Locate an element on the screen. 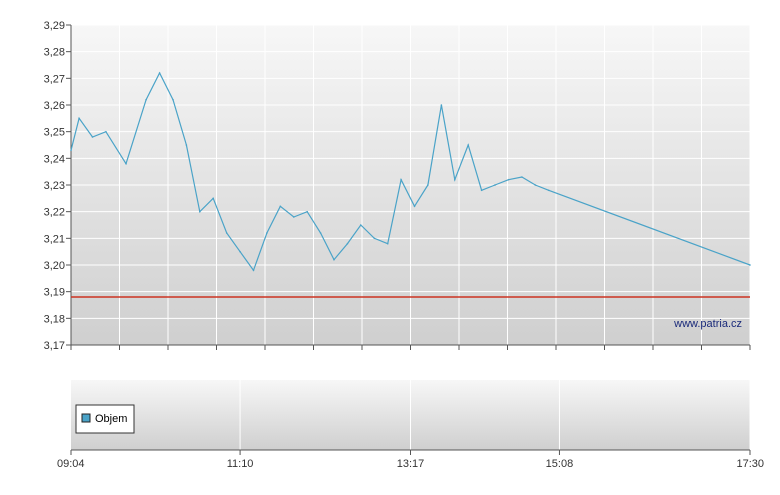  price-y-tick-label: 3,25 is located at coordinates (54, 133).